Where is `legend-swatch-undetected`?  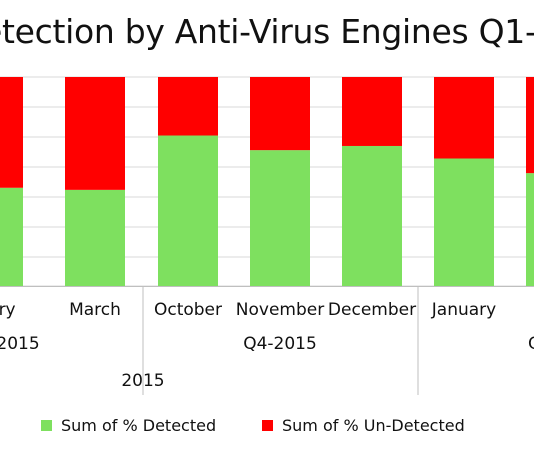 legend-swatch-undetected is located at coordinates (267, 425).